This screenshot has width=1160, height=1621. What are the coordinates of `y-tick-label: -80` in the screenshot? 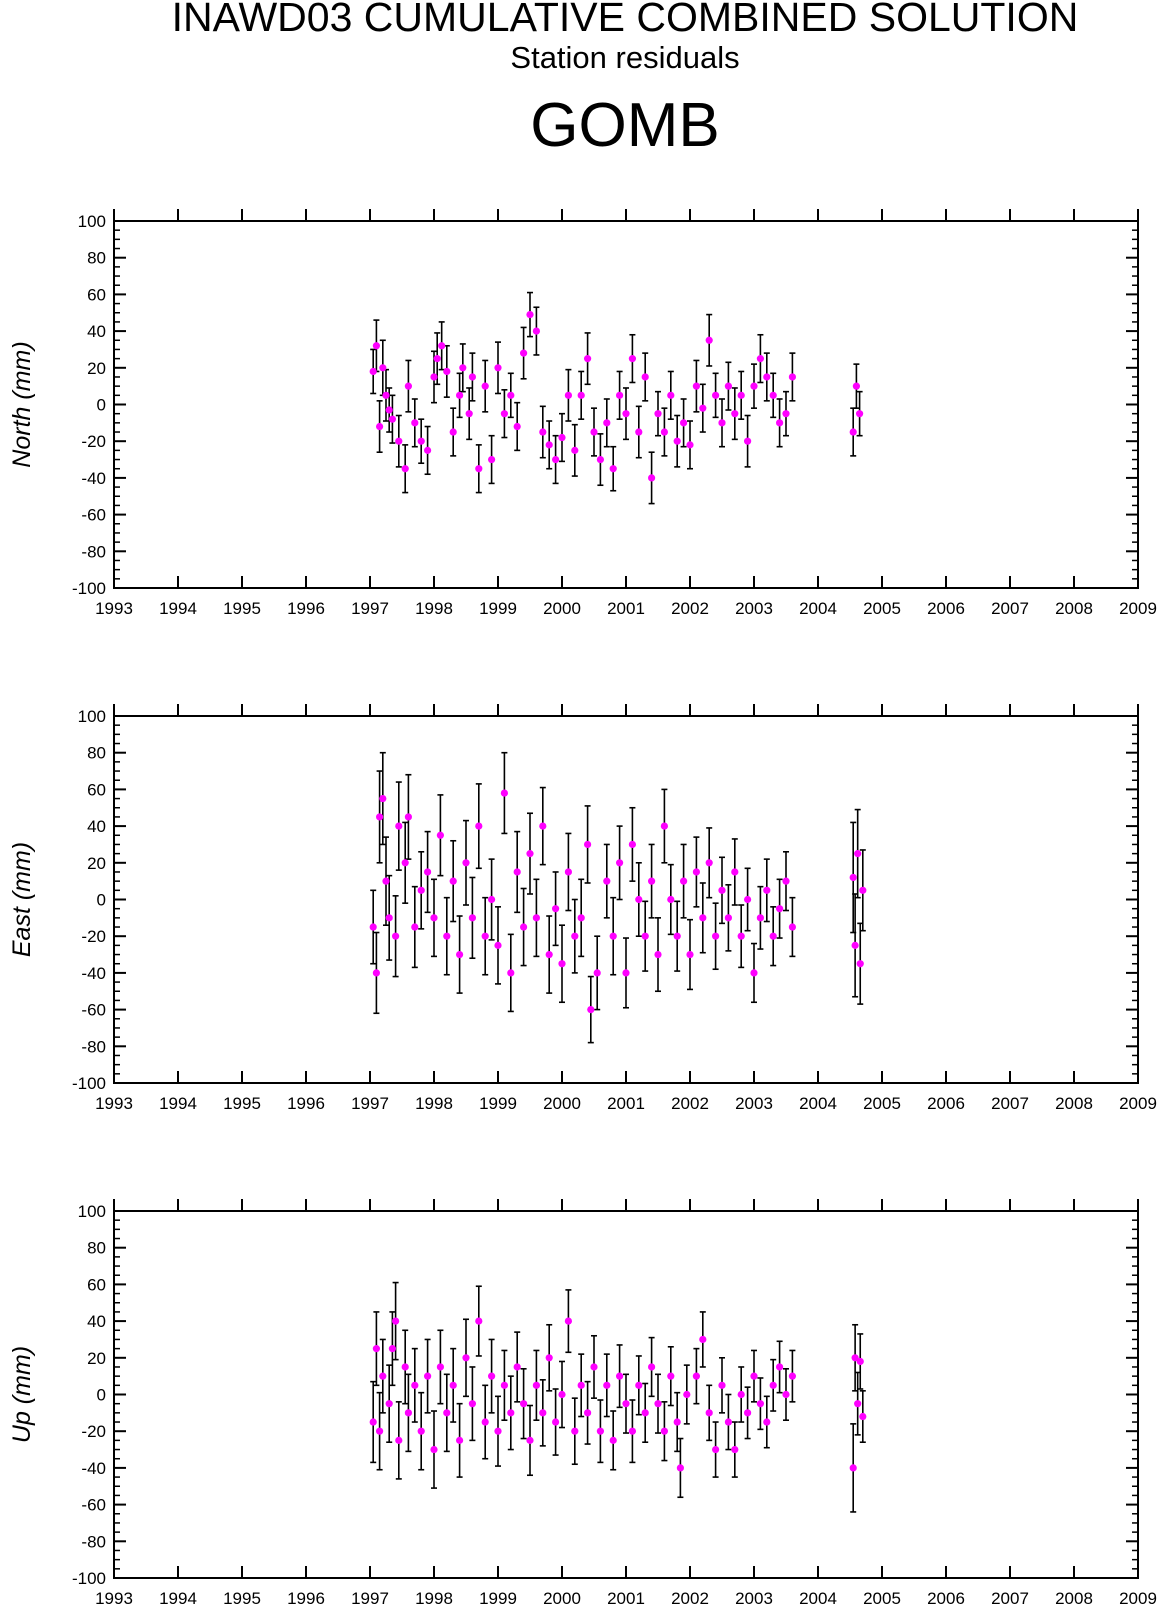 It's located at (93, 1046).